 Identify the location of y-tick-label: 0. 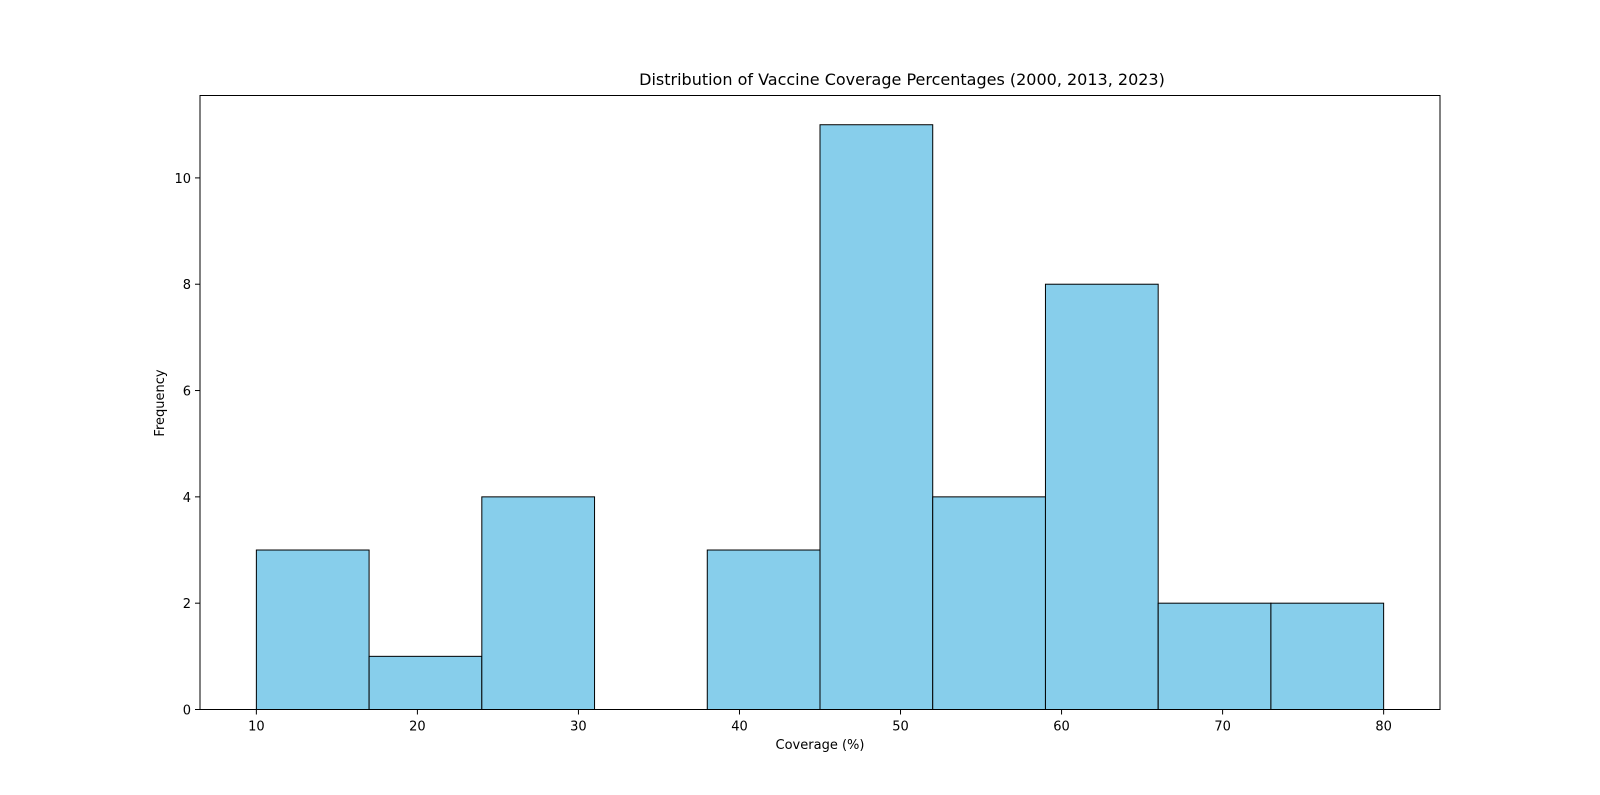
(187, 711).